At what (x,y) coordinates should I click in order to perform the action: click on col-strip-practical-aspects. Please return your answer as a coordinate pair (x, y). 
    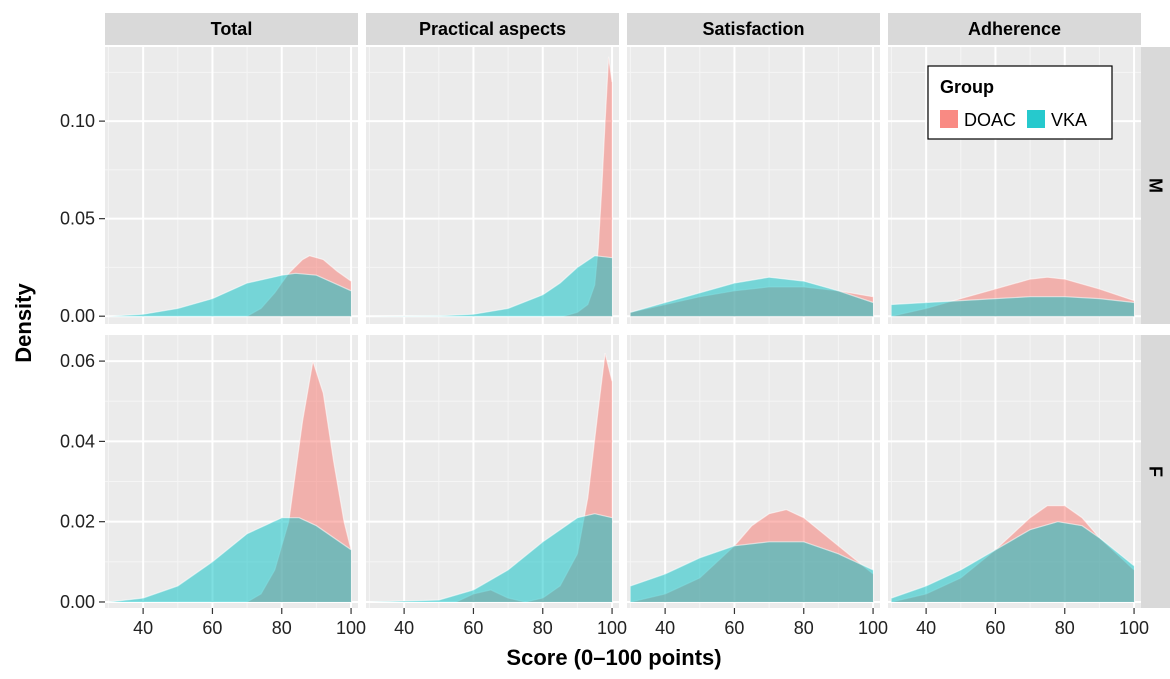
    Looking at the image, I should click on (492, 29).